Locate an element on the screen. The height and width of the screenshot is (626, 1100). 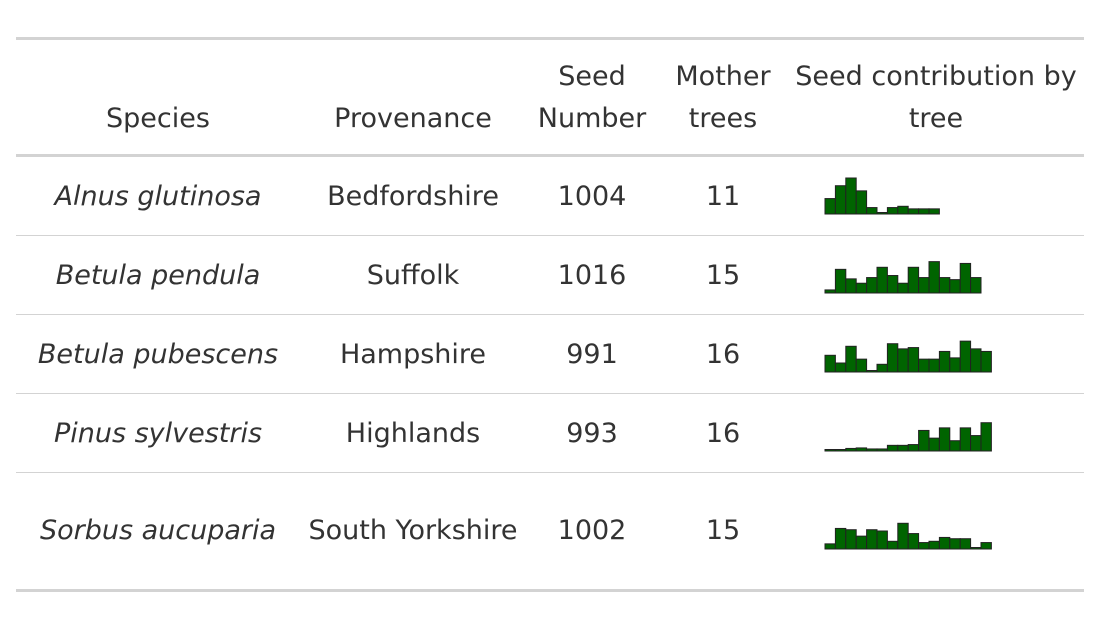
table-row: Alnus glutinosa Bedfordshire 1004 11 is located at coordinates (550, 195).